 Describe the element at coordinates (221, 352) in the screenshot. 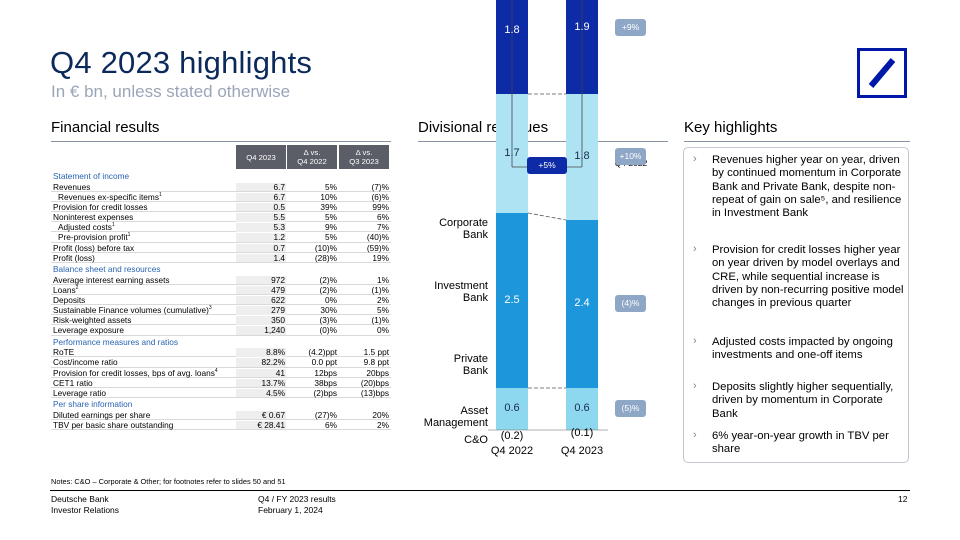

I see `table-row: RoTE 8.8% (4.2)ppt 1.5 ppt` at that location.